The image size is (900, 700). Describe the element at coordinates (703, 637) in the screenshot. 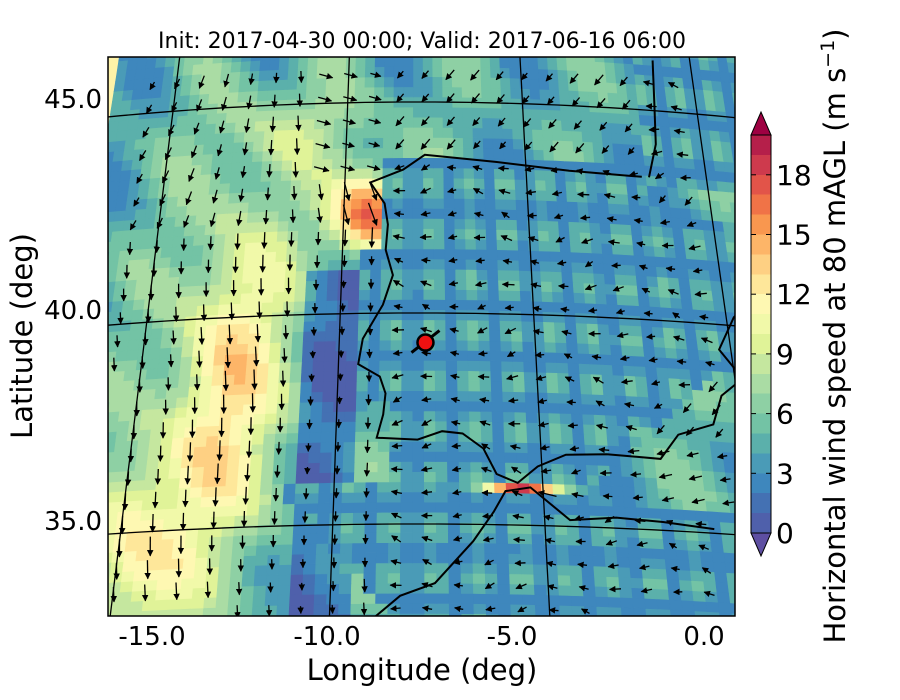

I see `x-tick-label: 0.0` at that location.